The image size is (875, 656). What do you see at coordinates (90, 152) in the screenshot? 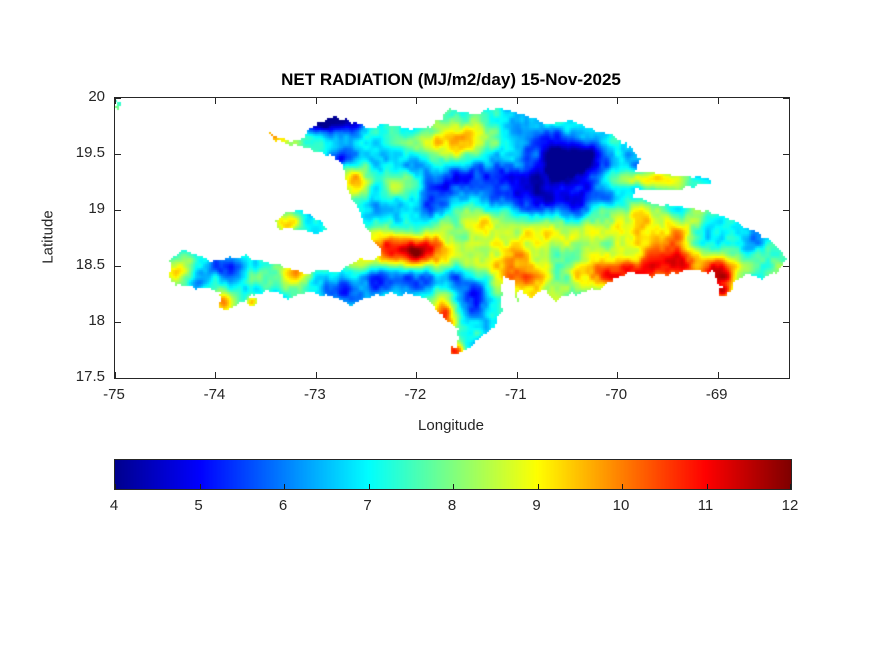
I see `y-tick-label: 19.5` at bounding box center [90, 152].